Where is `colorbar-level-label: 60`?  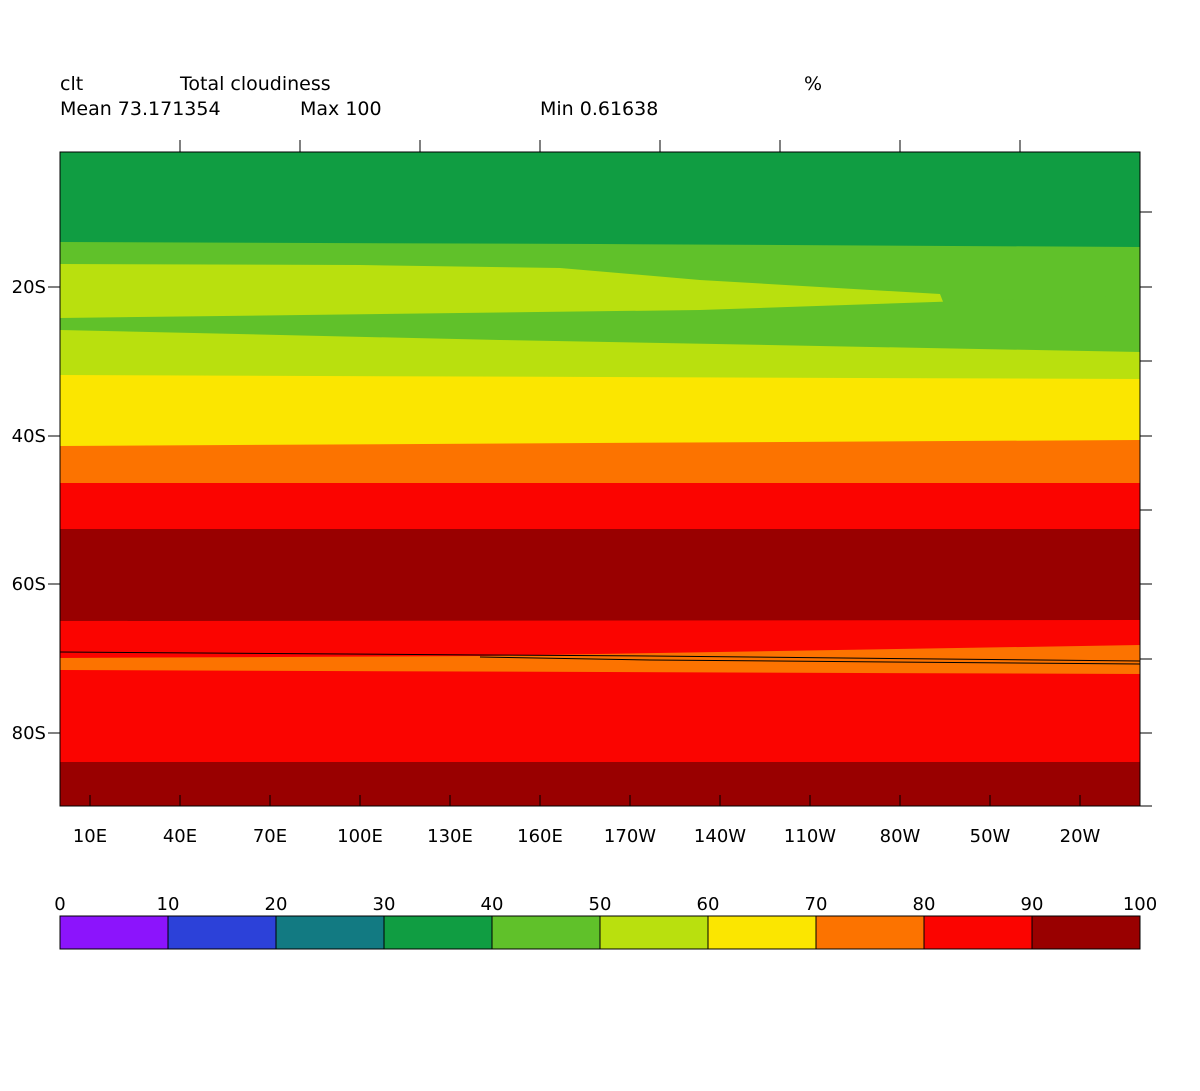 colorbar-level-label: 60 is located at coordinates (708, 904).